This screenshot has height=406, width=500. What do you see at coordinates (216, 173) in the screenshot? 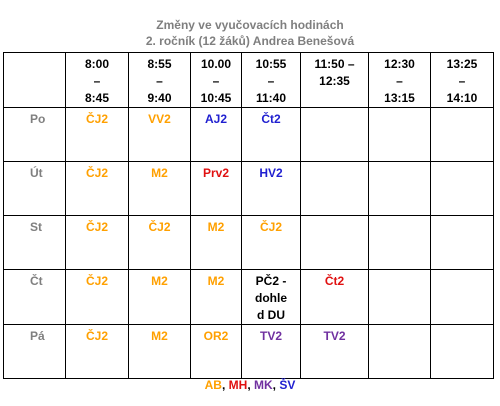
I see `lesson-text: Prv2` at bounding box center [216, 173].